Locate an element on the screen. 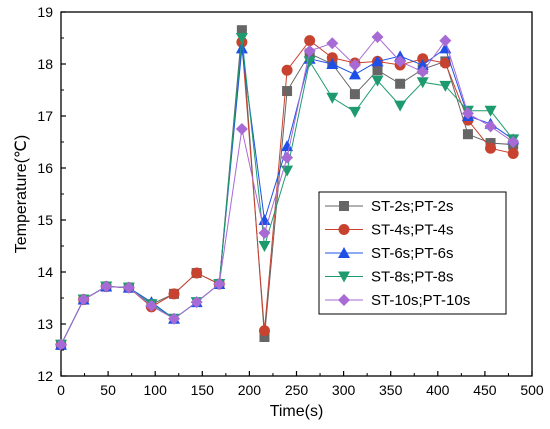 Image resolution: width=550 pixels, height=429 pixels. x-tick-label: 350 is located at coordinates (391, 390).